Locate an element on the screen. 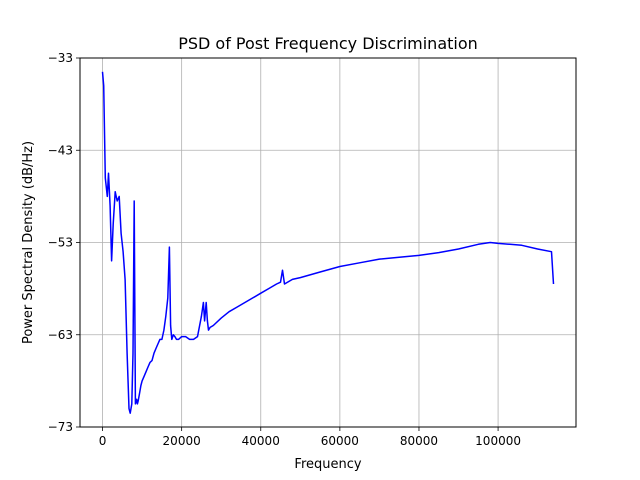 This screenshot has width=640, height=480. y-tick-label: −43 is located at coordinates (60, 150).